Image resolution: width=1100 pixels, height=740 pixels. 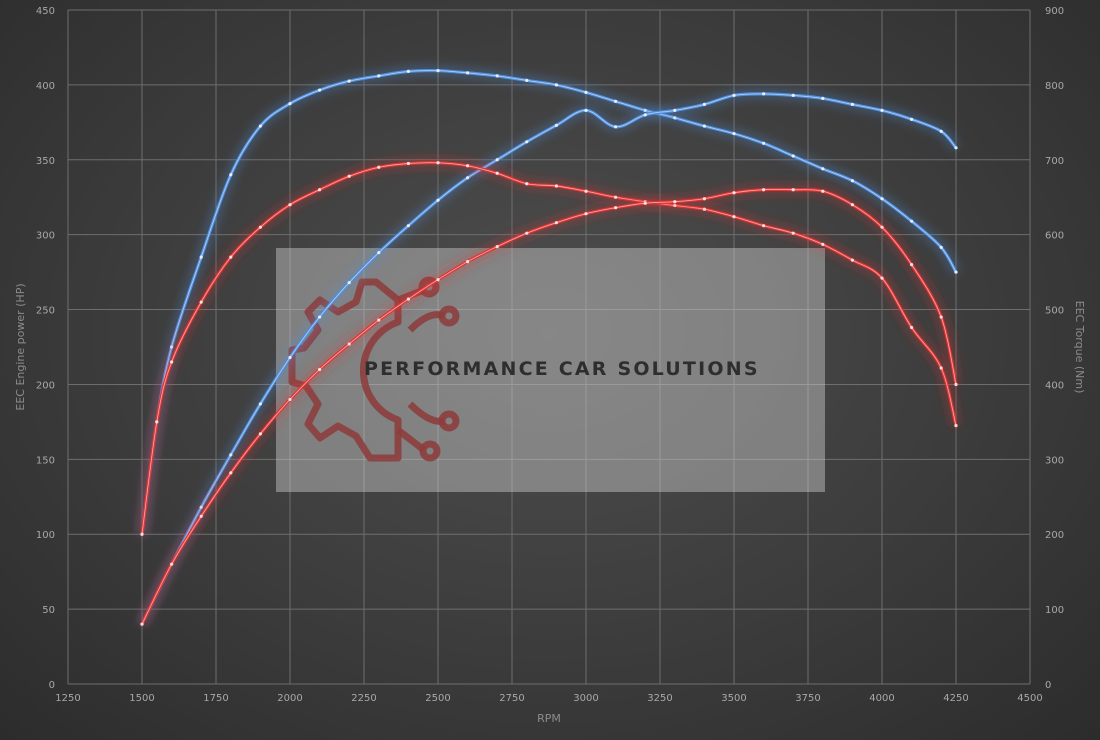 I want to click on x-axis-title: RPM, so click(x=549, y=718).